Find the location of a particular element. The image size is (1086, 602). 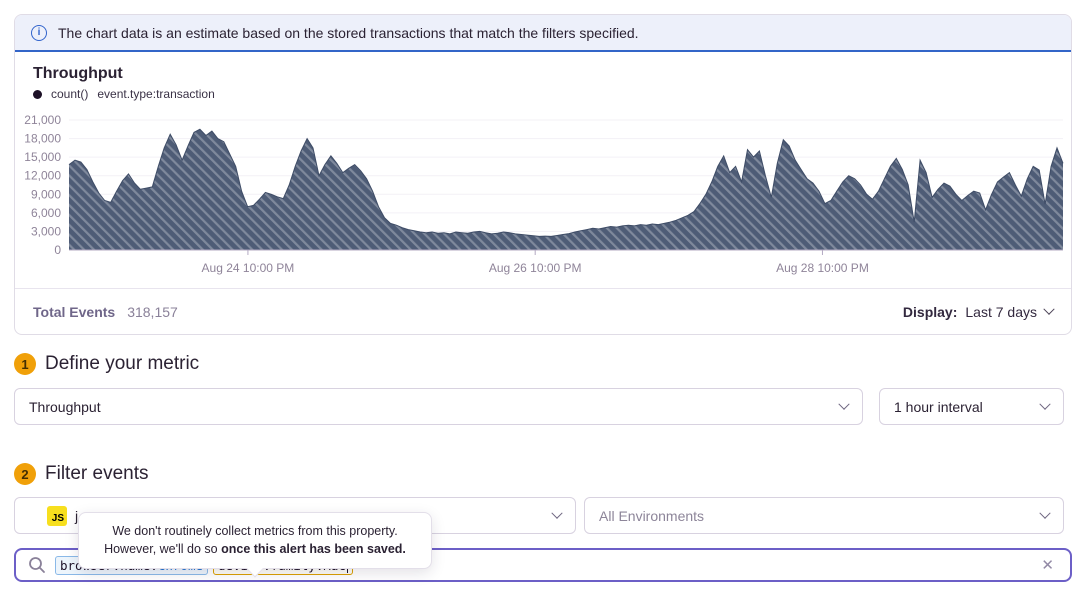

legend-series-label: count() is located at coordinates (70, 94).